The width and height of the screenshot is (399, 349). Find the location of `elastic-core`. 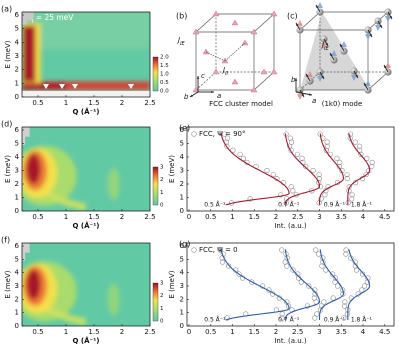

elastic-core is located at coordinates (44, 86).